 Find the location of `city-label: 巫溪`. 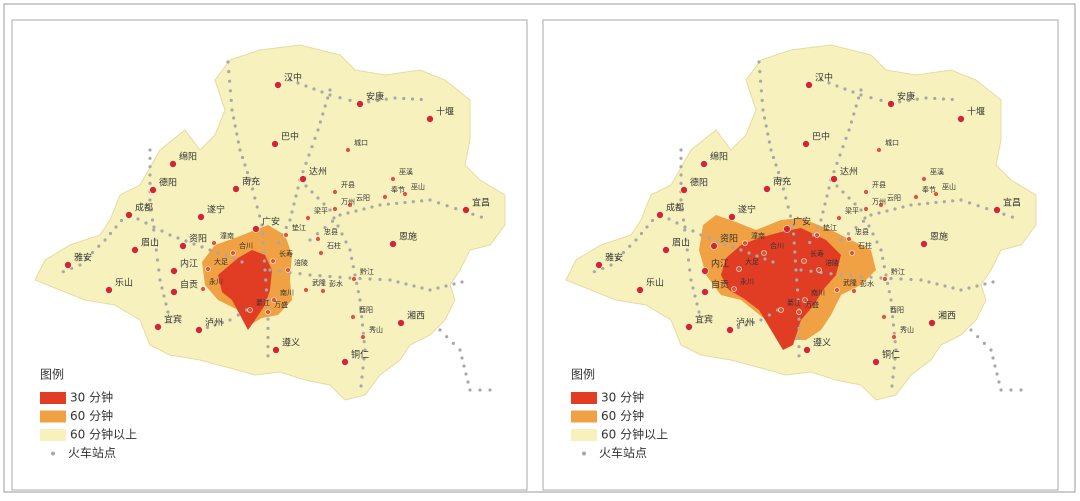

city-label: 巫溪 is located at coordinates (406, 171).